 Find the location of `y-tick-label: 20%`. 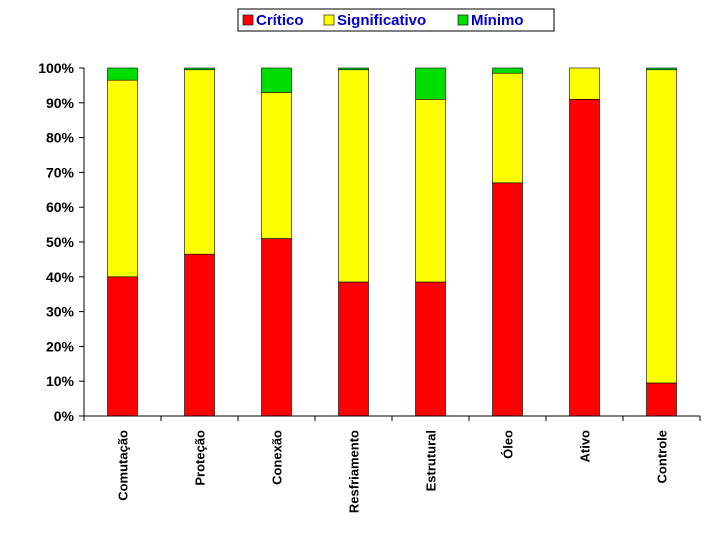

y-tick-label: 20% is located at coordinates (60, 346).